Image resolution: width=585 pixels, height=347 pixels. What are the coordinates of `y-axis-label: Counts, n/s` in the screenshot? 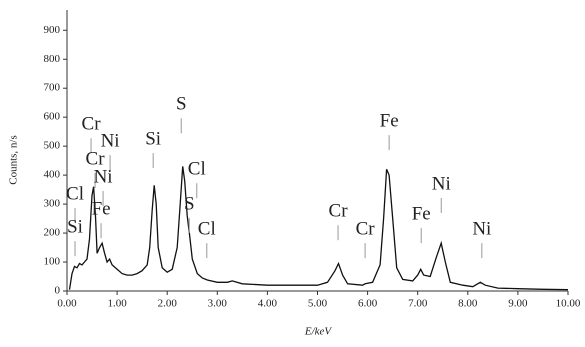 It's located at (14, 160).